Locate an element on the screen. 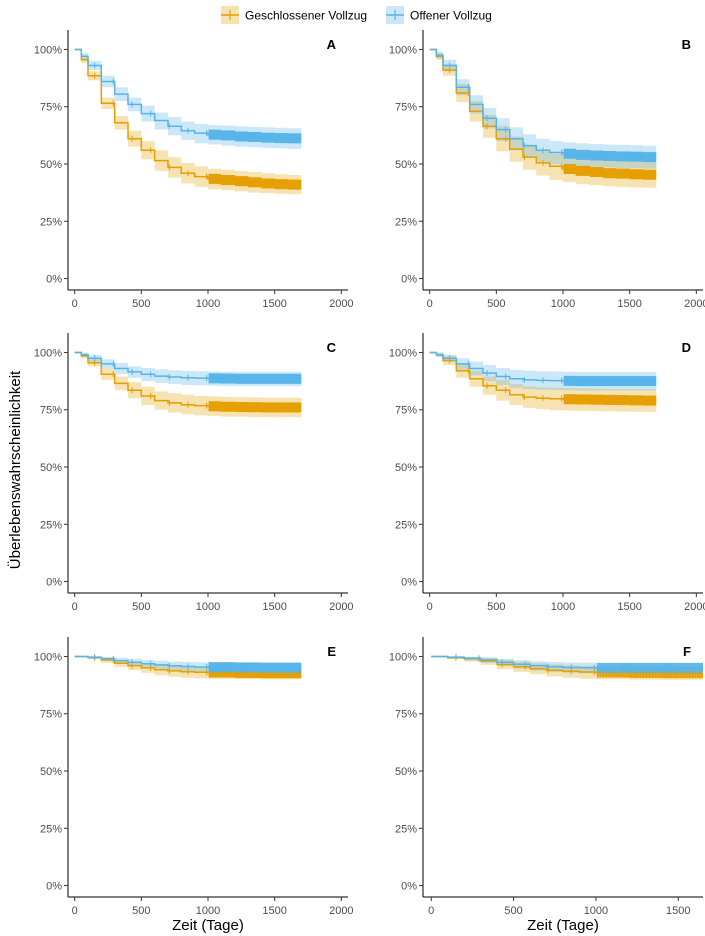 The width and height of the screenshot is (705, 936). plot-area-e is located at coordinates (188, 667).